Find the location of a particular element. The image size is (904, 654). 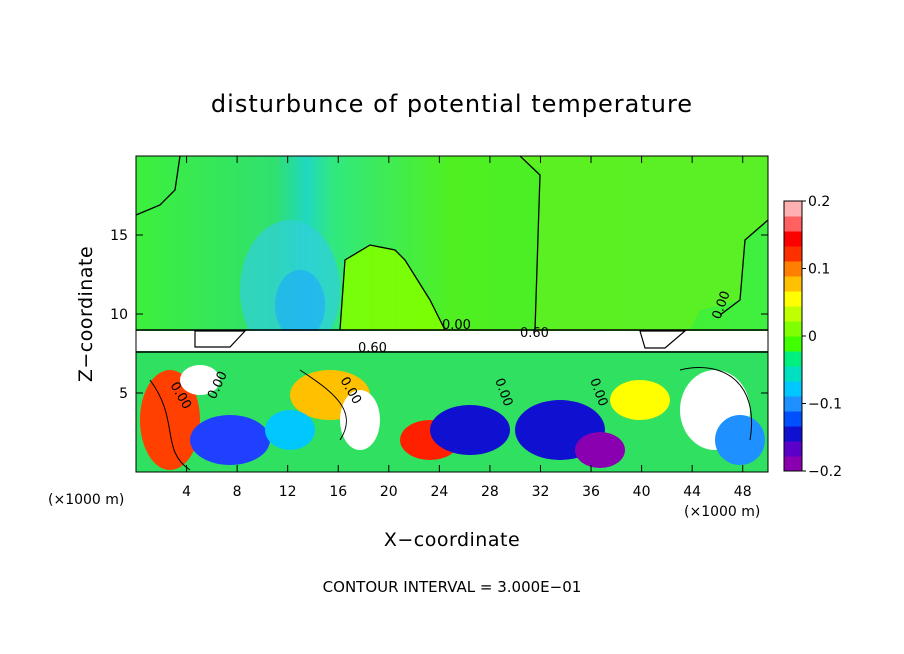

y-axis-label: Z−coordinate is located at coordinates (86, 314).